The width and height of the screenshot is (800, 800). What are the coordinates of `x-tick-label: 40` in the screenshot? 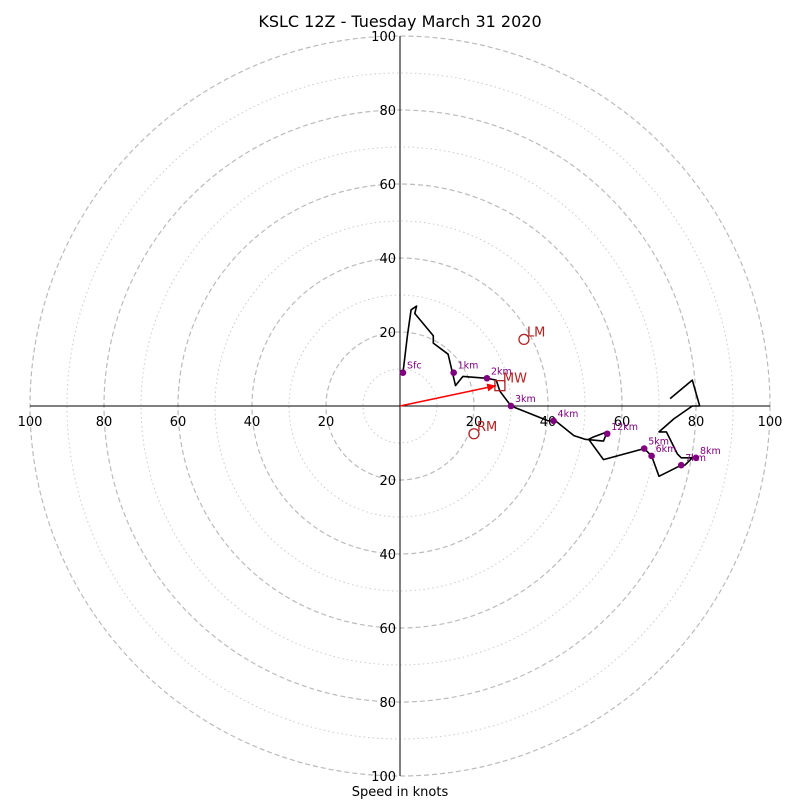 It's located at (252, 422).